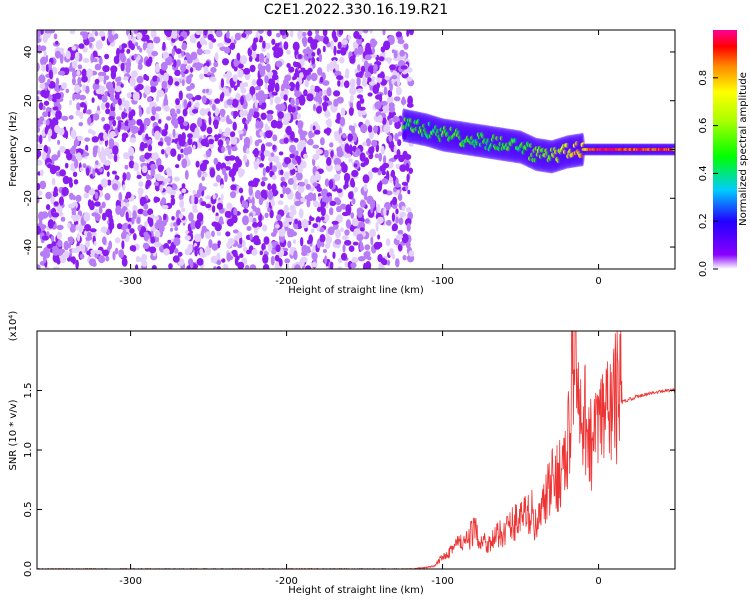  Describe the element at coordinates (28, 198) in the screenshot. I see `spectrogram-y-tick-label: -20` at that location.